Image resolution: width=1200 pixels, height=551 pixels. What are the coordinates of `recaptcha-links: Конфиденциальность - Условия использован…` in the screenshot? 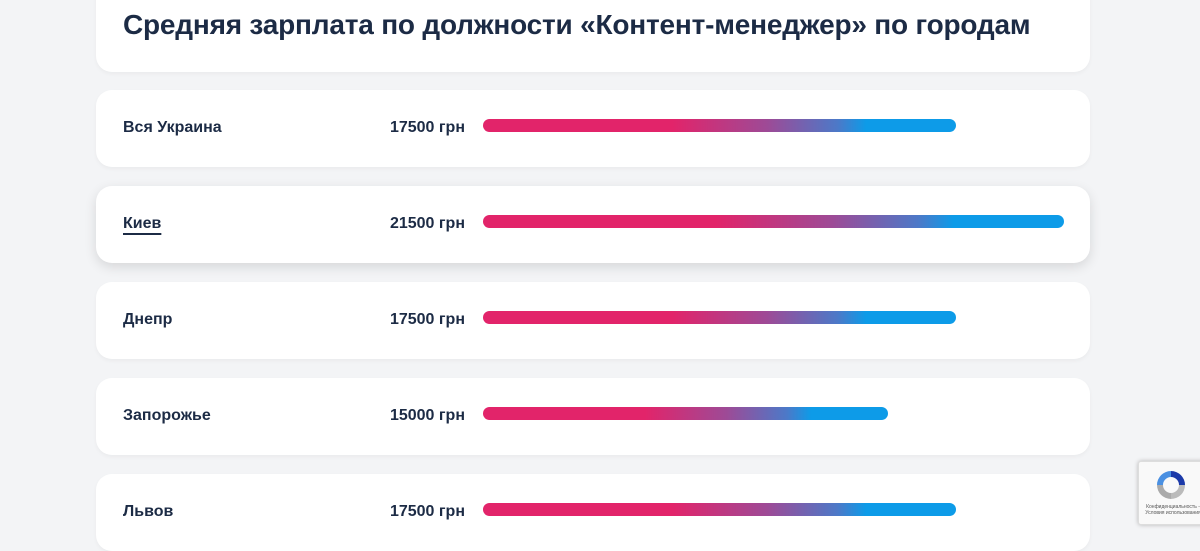 It's located at (1172, 510).